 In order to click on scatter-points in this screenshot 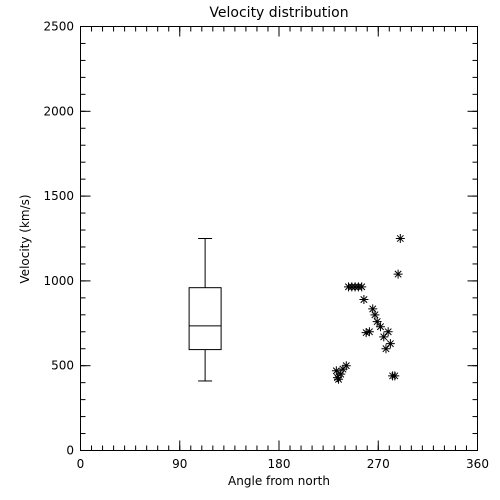, I will do `click(368, 309)`.